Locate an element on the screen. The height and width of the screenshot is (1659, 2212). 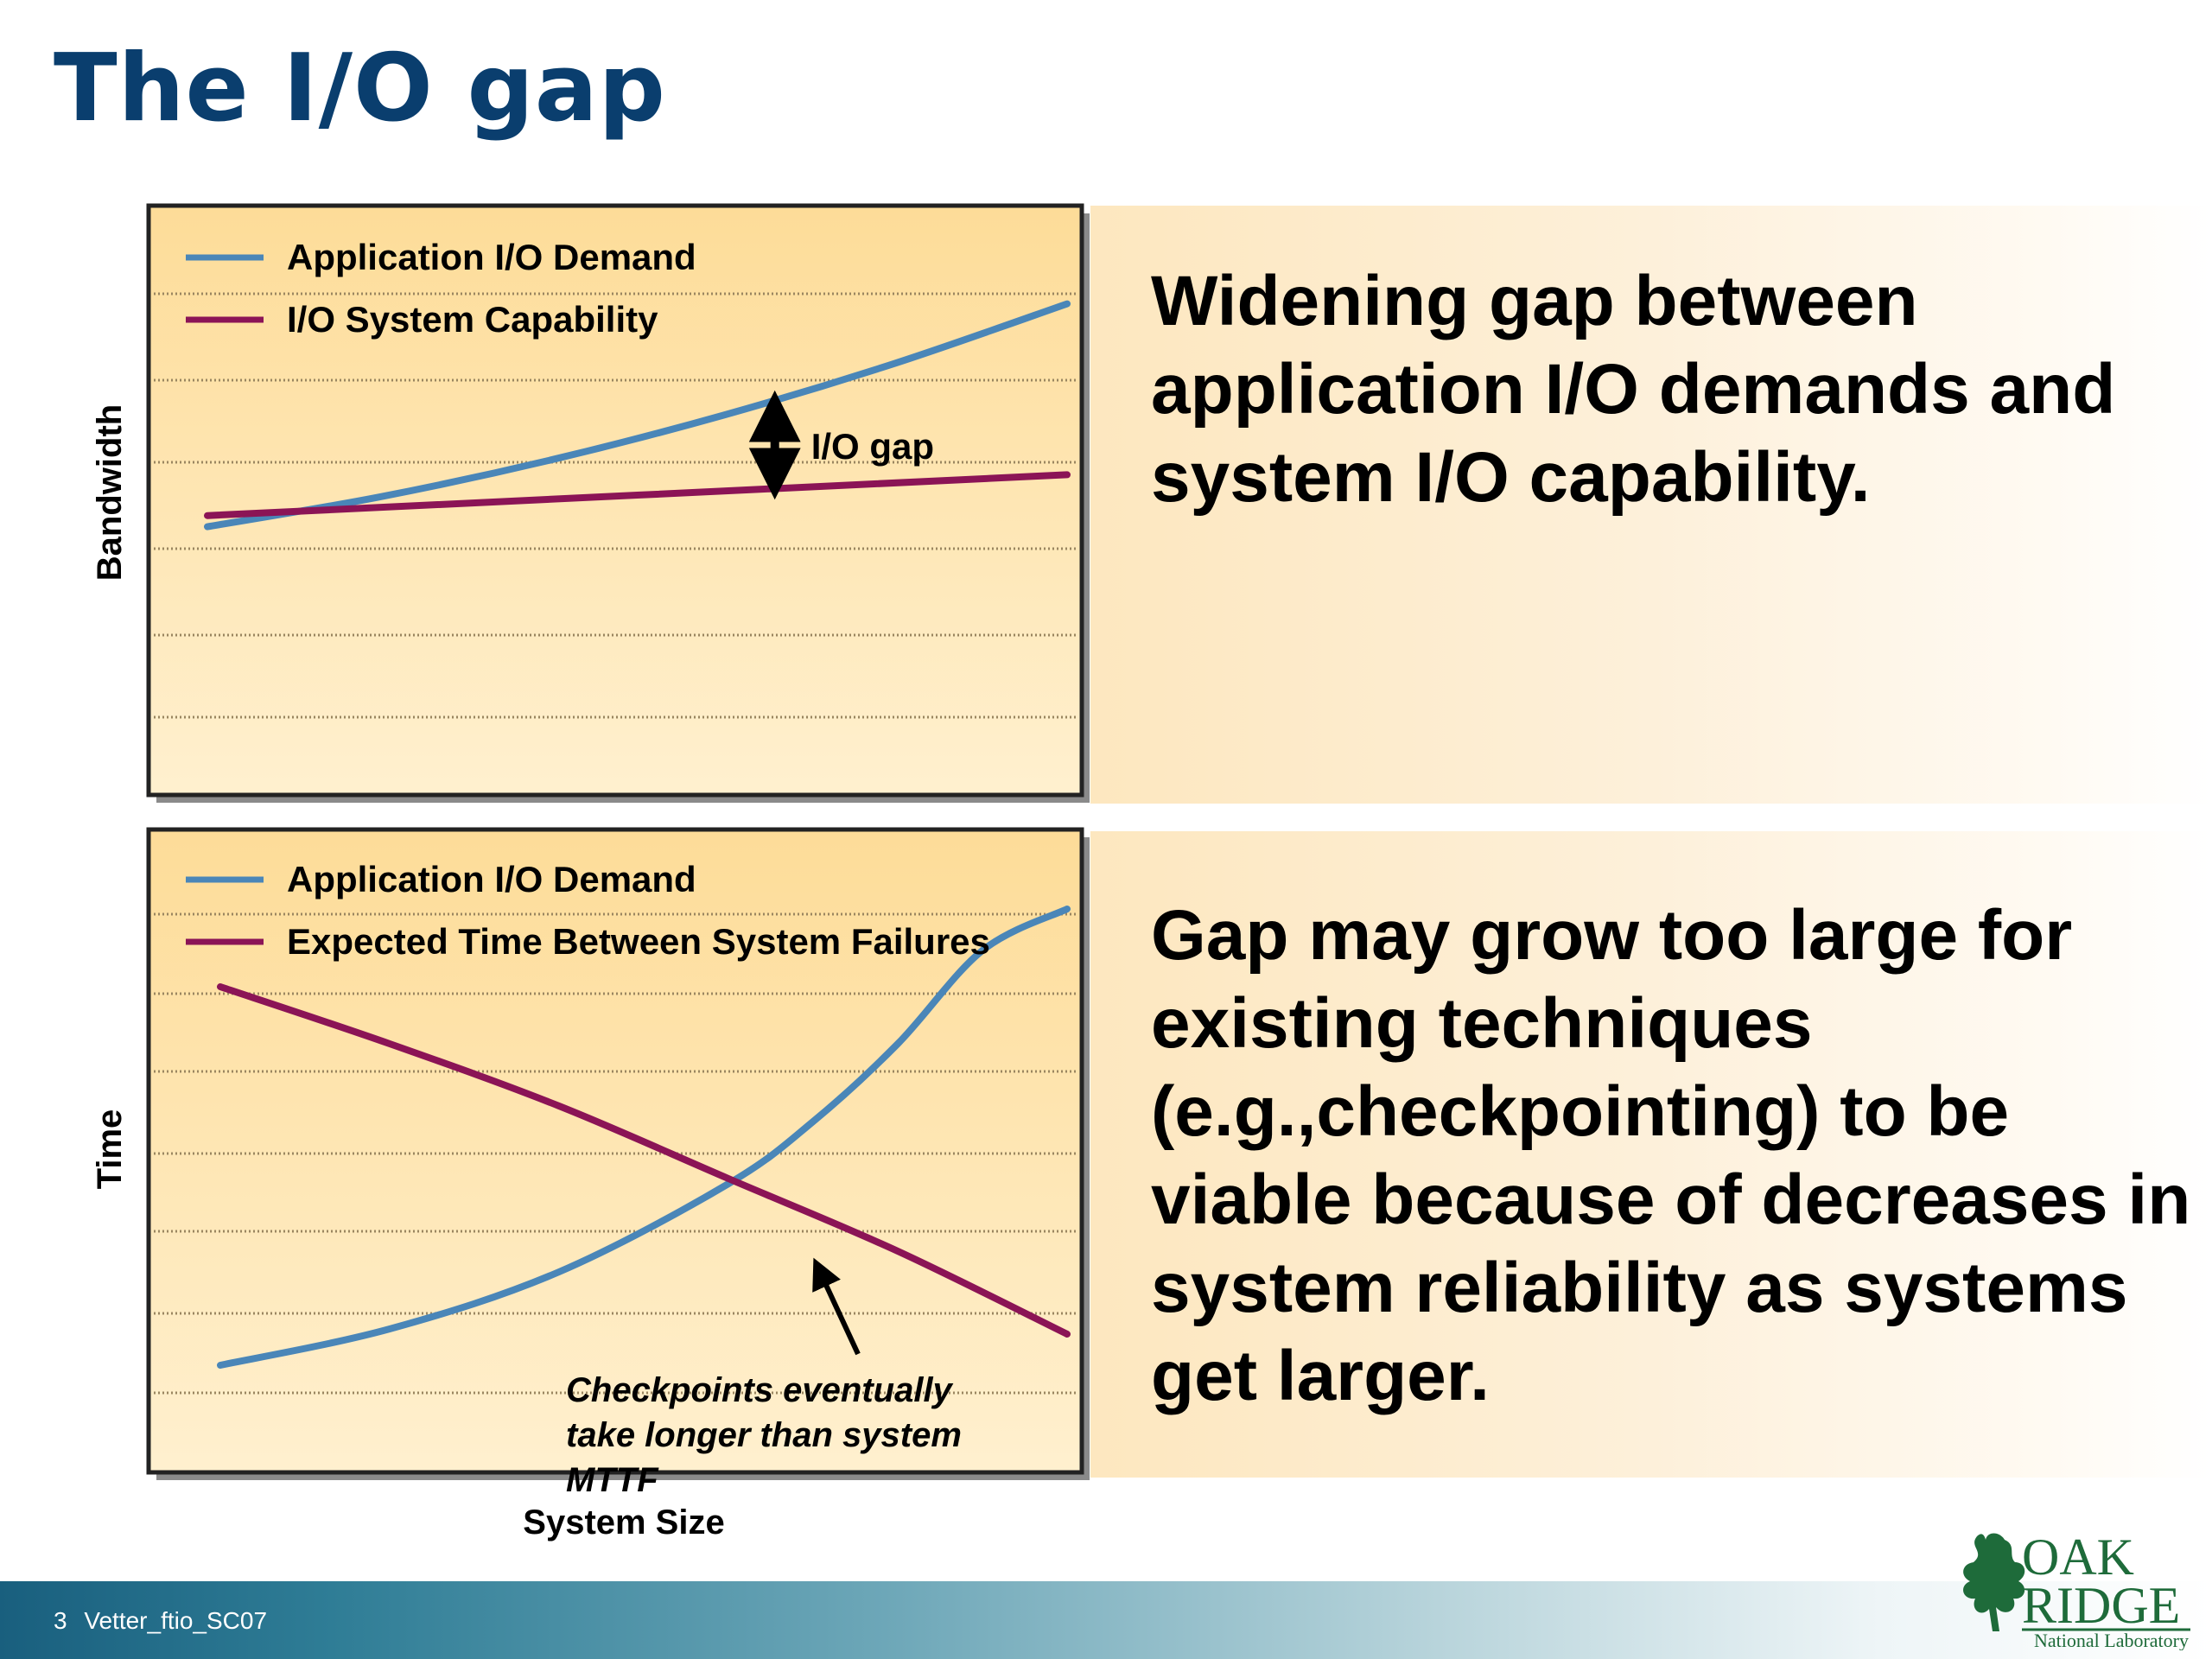
mttf-label-line: MTTF is located at coordinates (612, 1480).